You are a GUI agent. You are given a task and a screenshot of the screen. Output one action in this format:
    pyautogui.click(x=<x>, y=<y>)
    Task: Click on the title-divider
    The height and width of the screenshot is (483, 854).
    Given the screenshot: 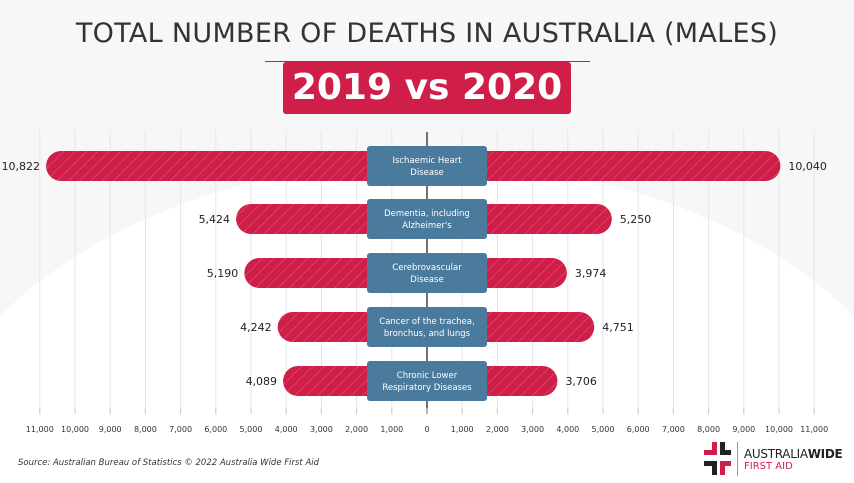 What is the action you would take?
    pyautogui.click(x=427, y=61)
    